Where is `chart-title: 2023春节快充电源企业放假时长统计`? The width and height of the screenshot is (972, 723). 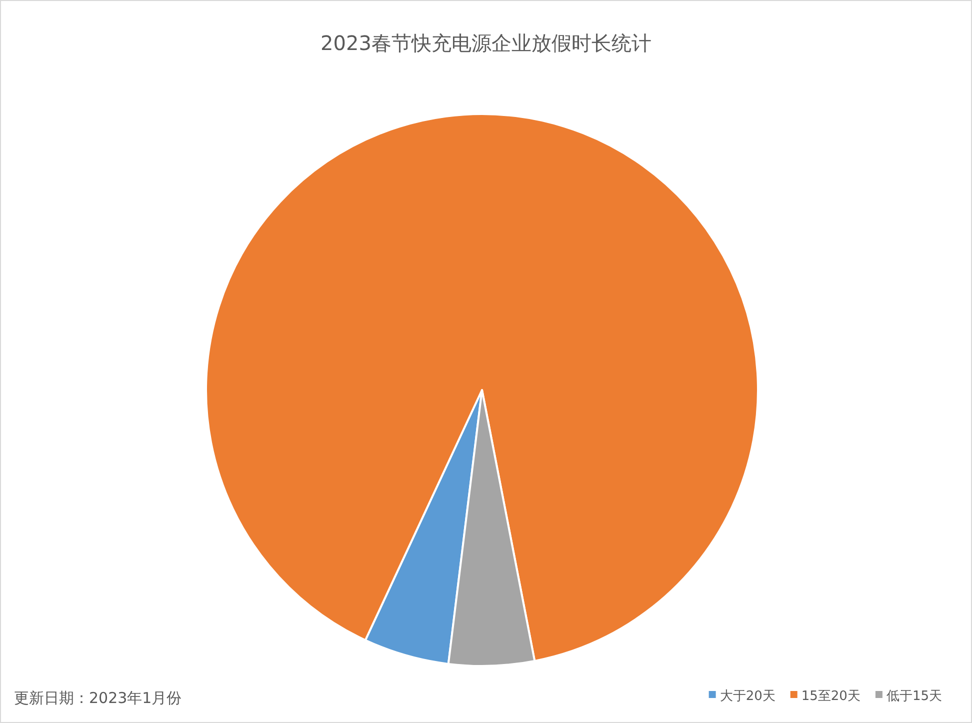 chart-title: 2023春节快充电源企业放假时长统计 is located at coordinates (486, 43).